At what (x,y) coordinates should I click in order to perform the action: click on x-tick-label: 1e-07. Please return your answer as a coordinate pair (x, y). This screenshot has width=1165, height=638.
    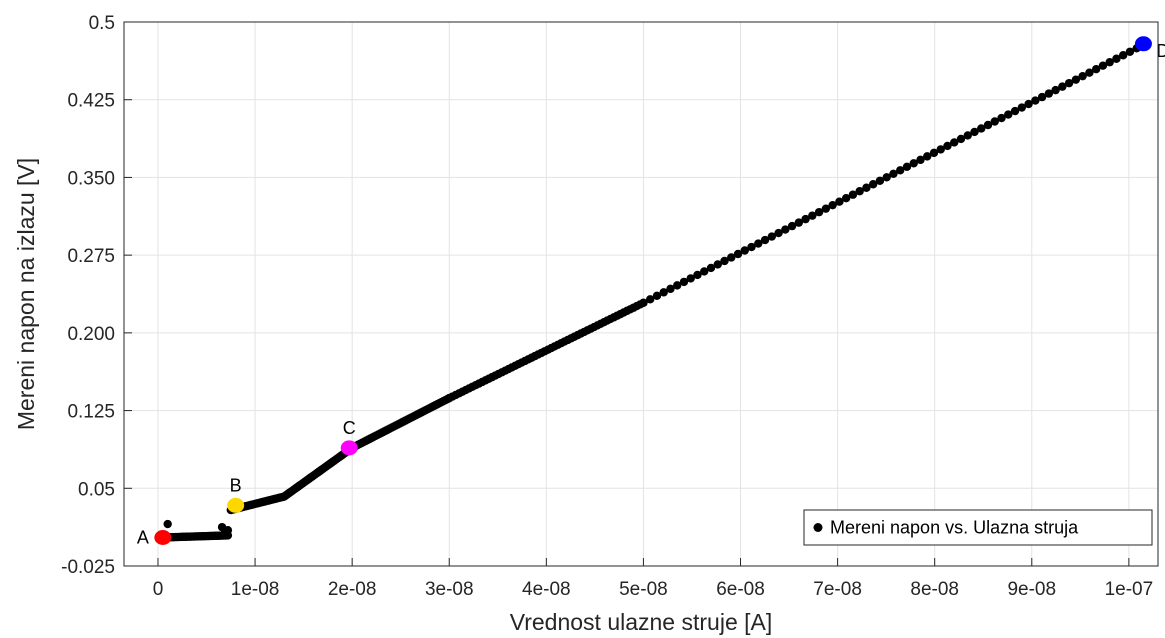
    Looking at the image, I should click on (1129, 589).